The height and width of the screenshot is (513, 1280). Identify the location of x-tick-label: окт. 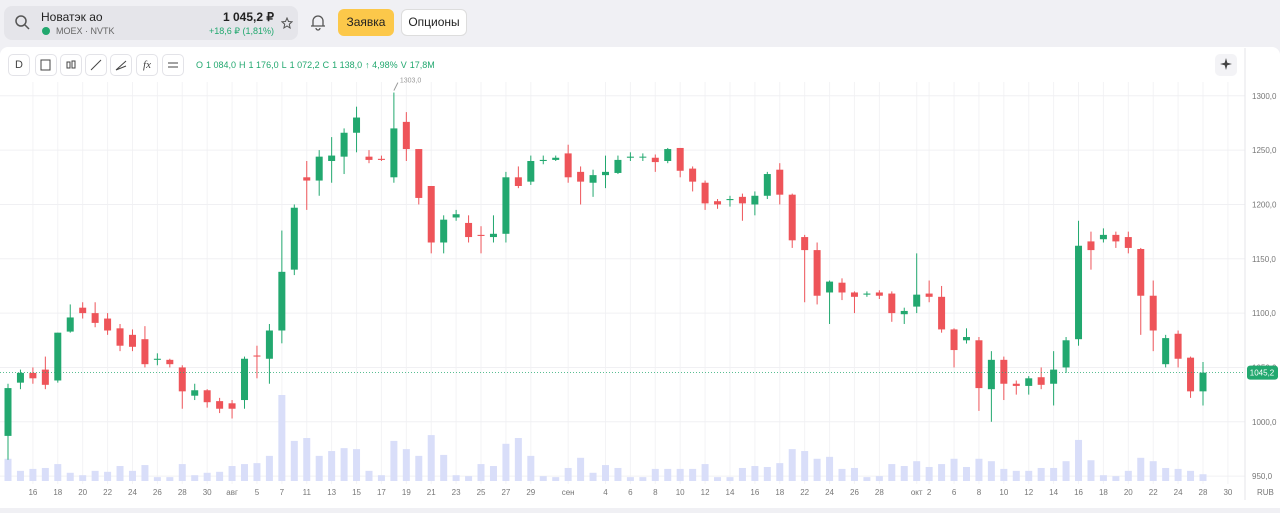
(917, 492).